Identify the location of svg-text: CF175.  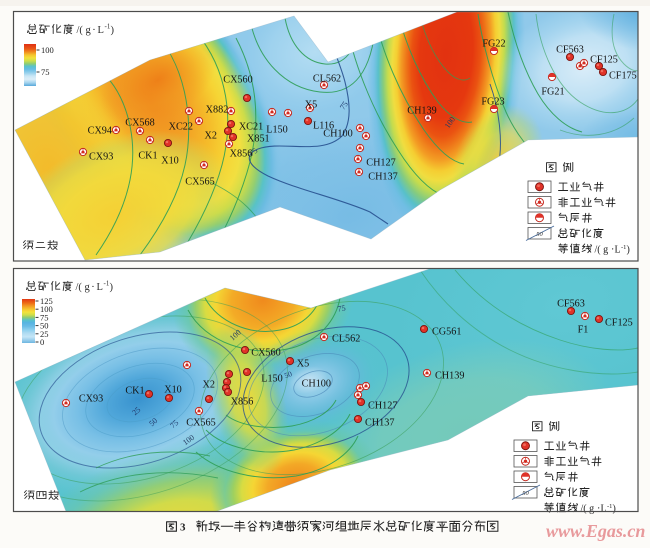
(623, 76).